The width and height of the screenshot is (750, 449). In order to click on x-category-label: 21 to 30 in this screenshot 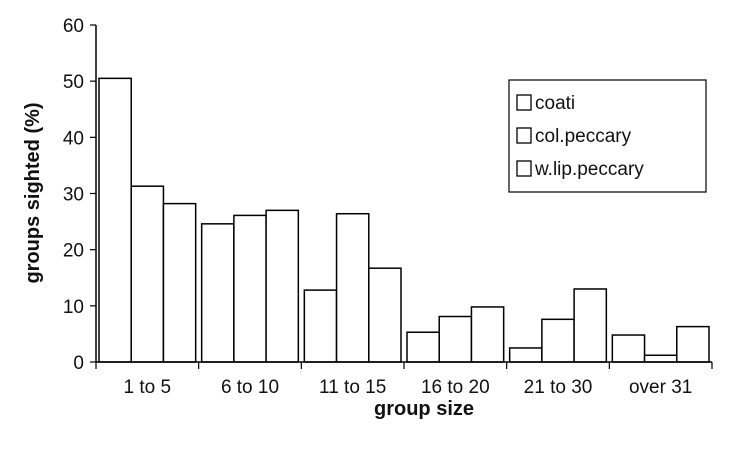, I will do `click(558, 387)`.